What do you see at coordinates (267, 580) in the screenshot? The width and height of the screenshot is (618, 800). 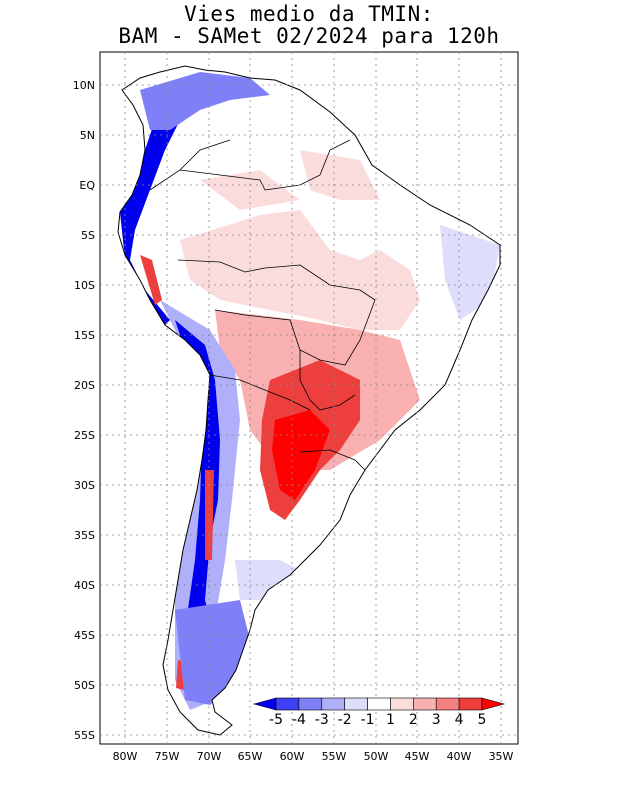 I see `bias-area-weak-cold` at bounding box center [267, 580].